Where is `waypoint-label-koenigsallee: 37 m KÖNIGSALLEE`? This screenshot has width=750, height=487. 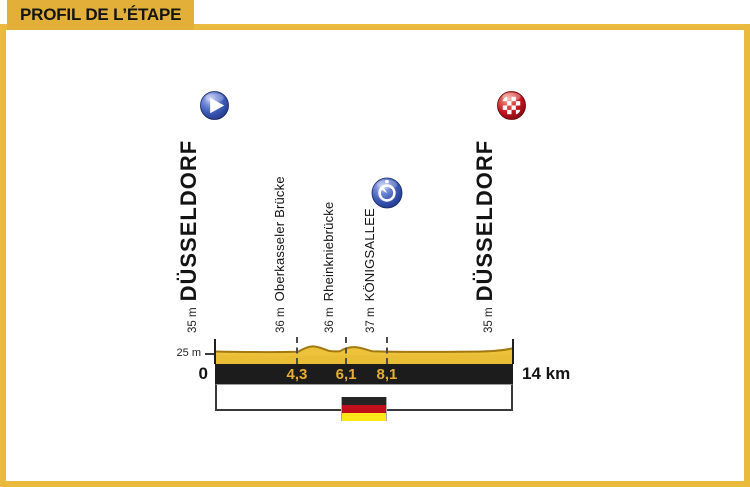 waypoint-label-koenigsallee: 37 m KÖNIGSALLEE is located at coordinates (370, 270).